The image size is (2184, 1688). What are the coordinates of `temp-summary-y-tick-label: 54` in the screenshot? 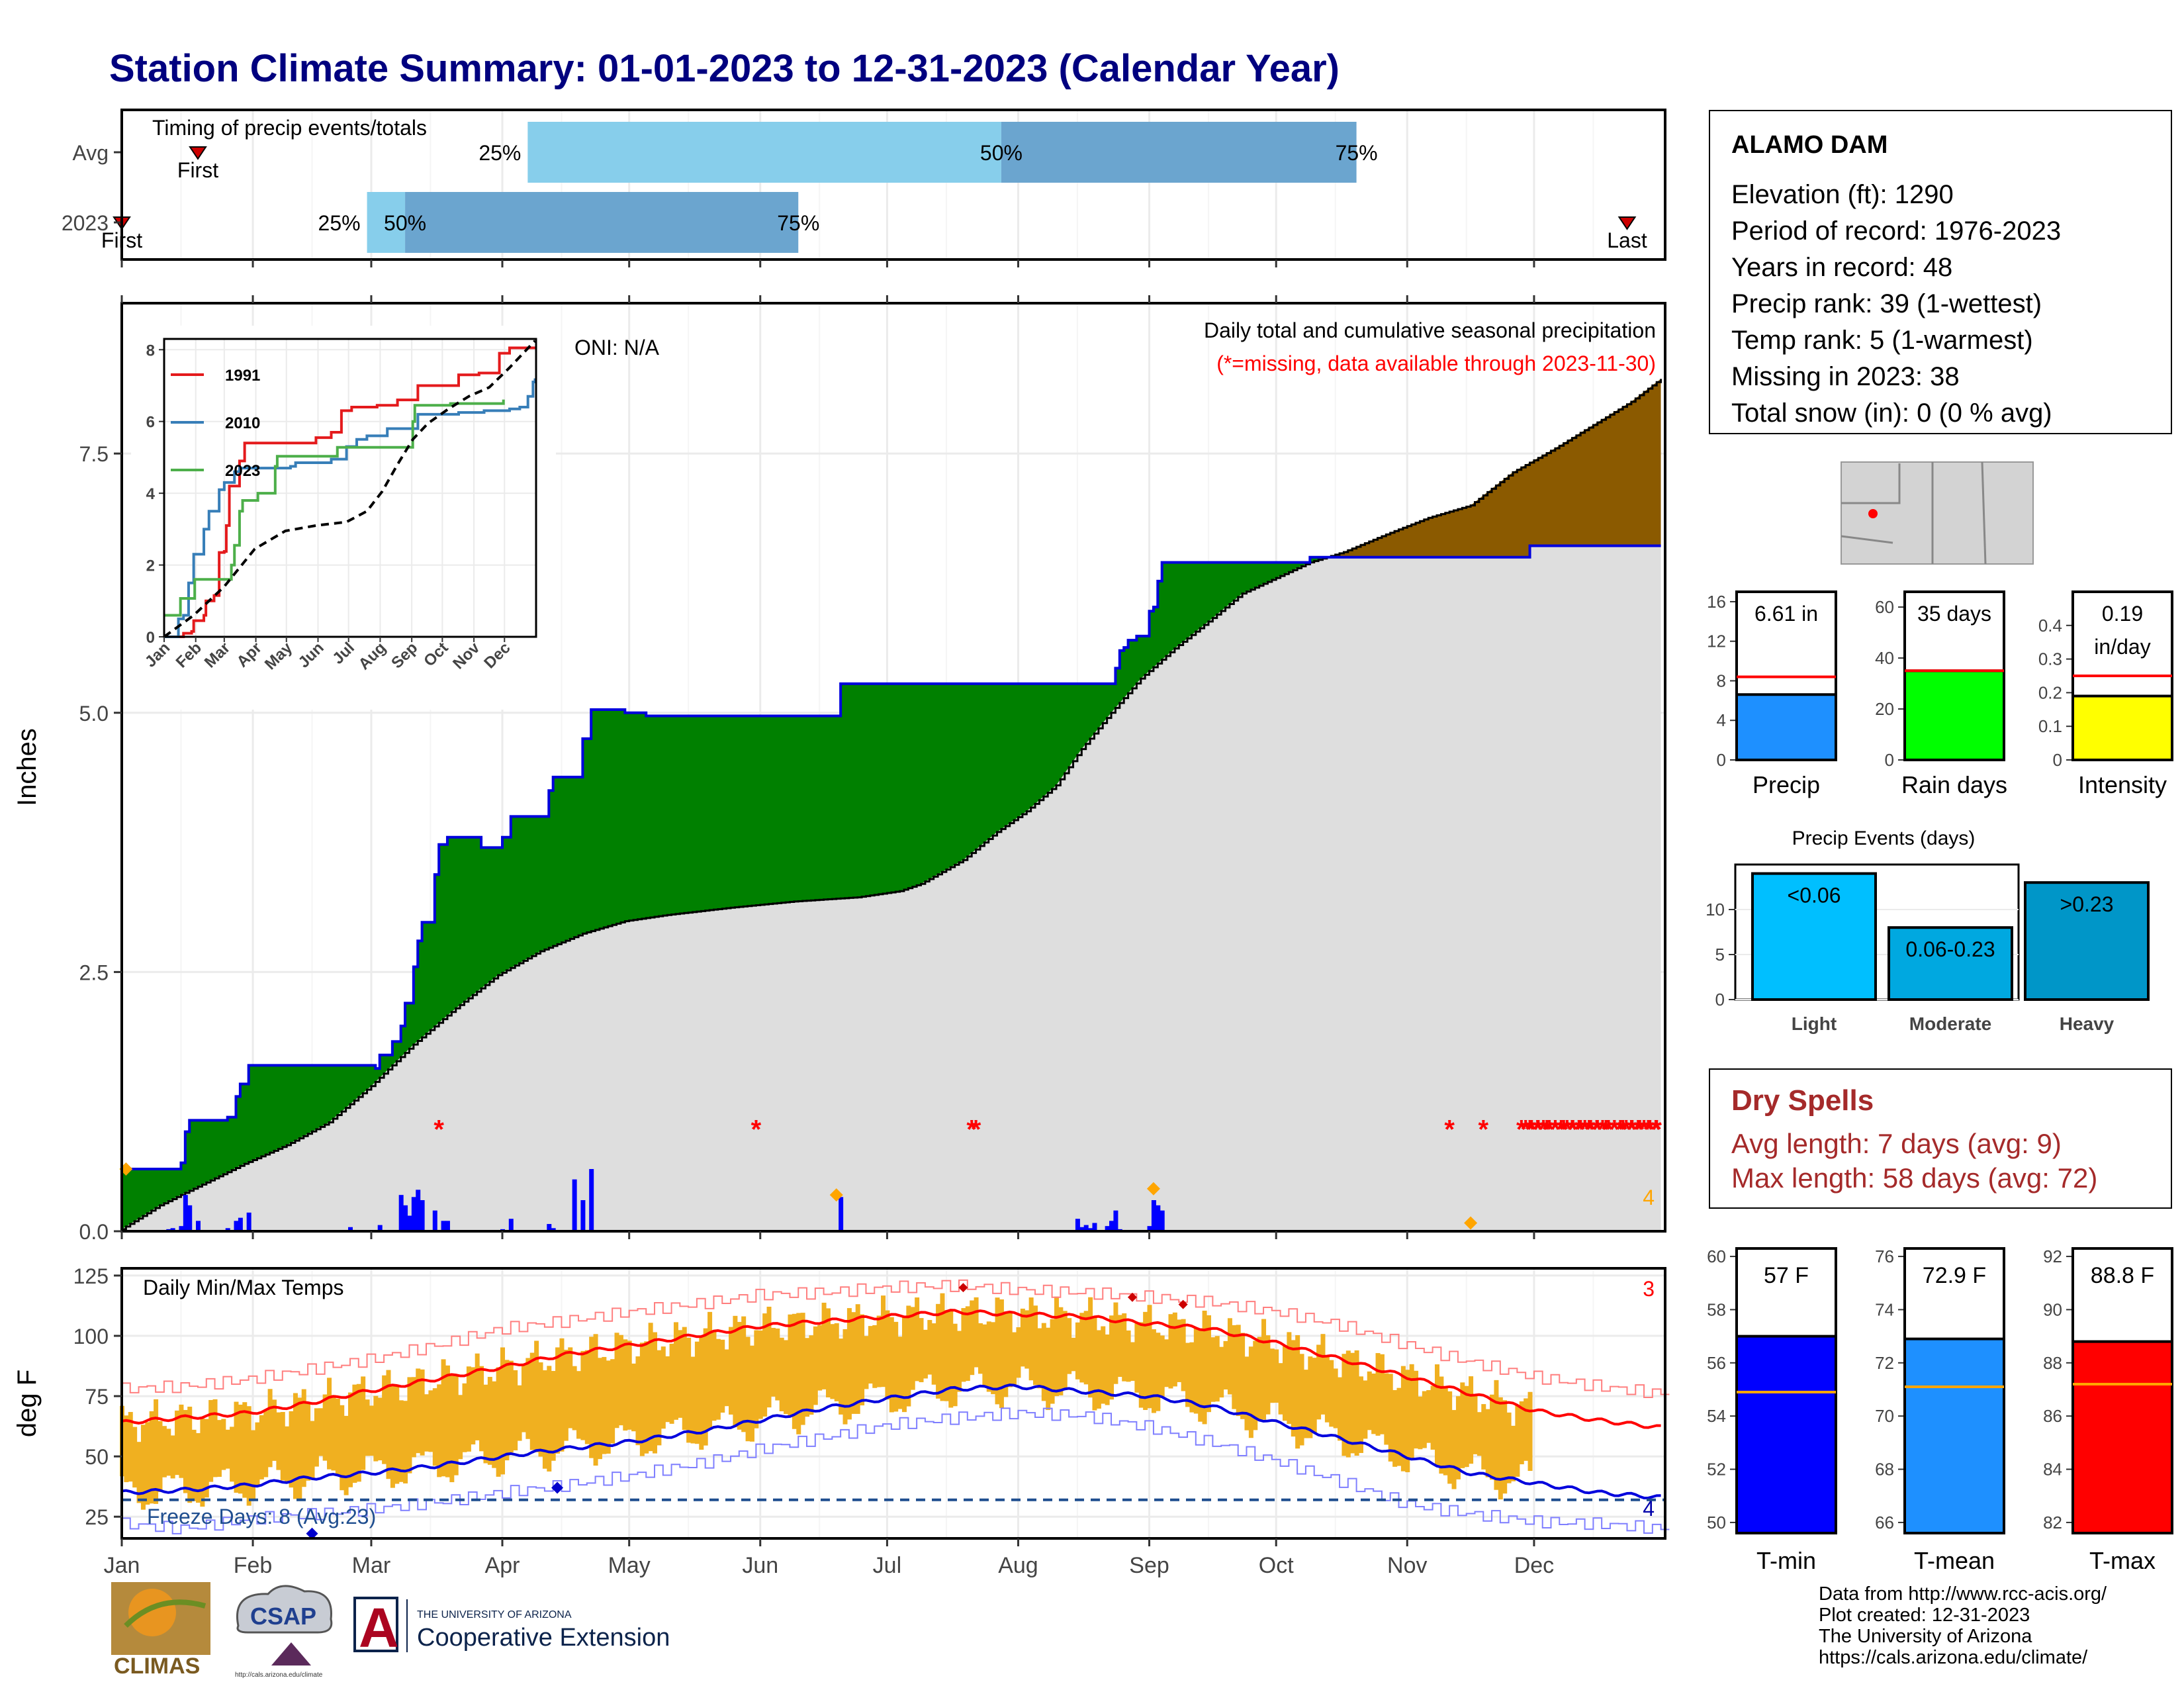 It's located at (1716, 1416).